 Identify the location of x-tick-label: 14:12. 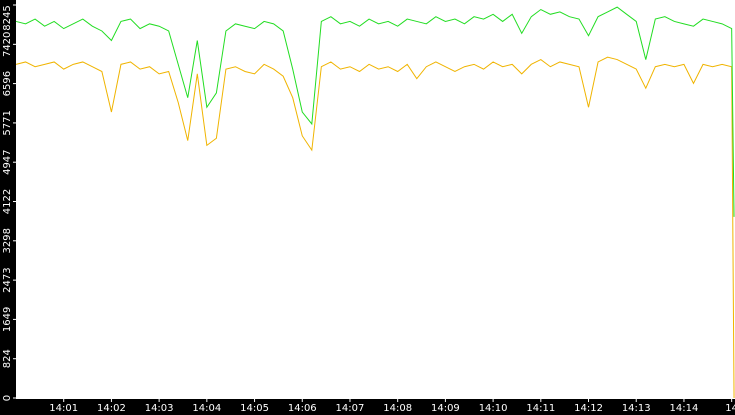
(588, 408).